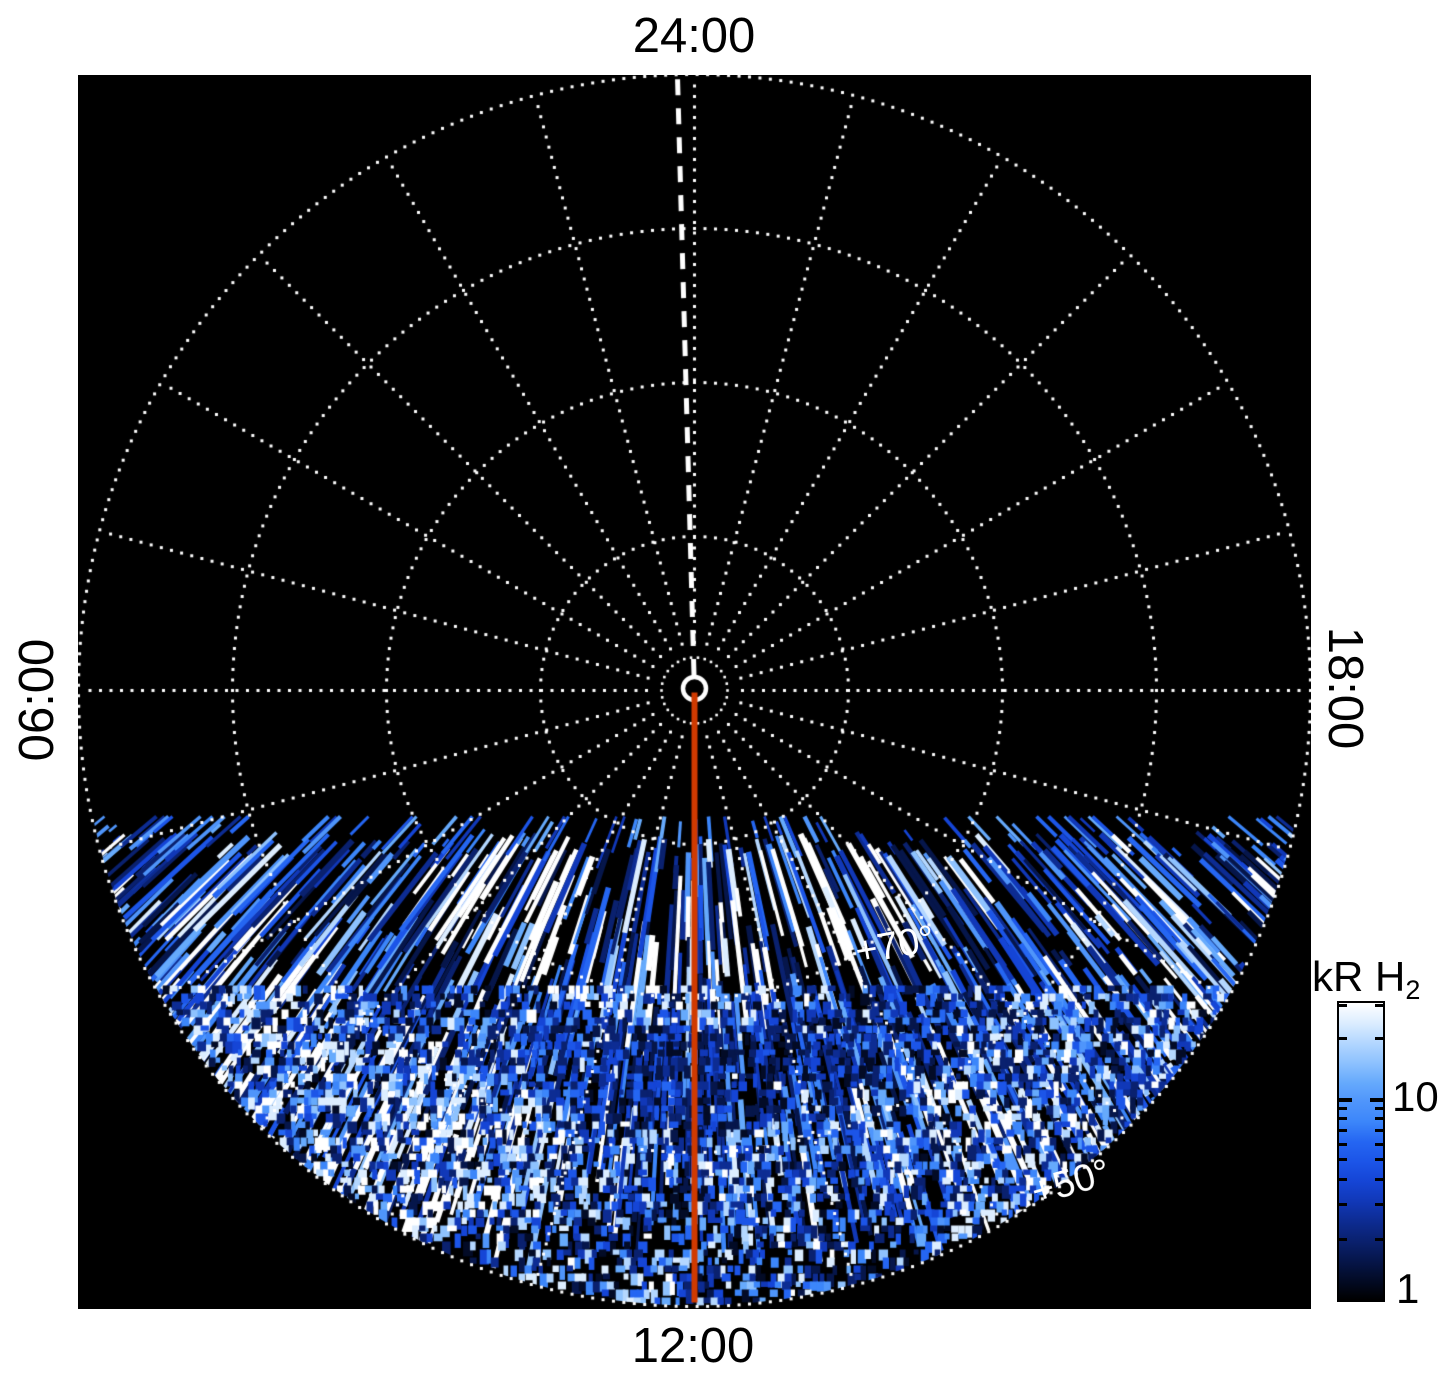  I want to click on colorbar-title: kR H2, so click(1366, 979).